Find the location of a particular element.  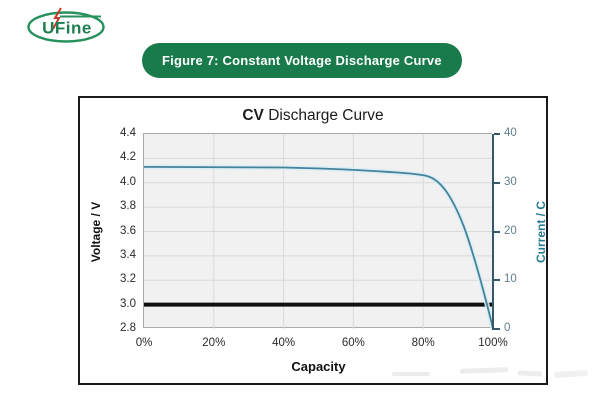

y-right-tick: 20 is located at coordinates (510, 230).